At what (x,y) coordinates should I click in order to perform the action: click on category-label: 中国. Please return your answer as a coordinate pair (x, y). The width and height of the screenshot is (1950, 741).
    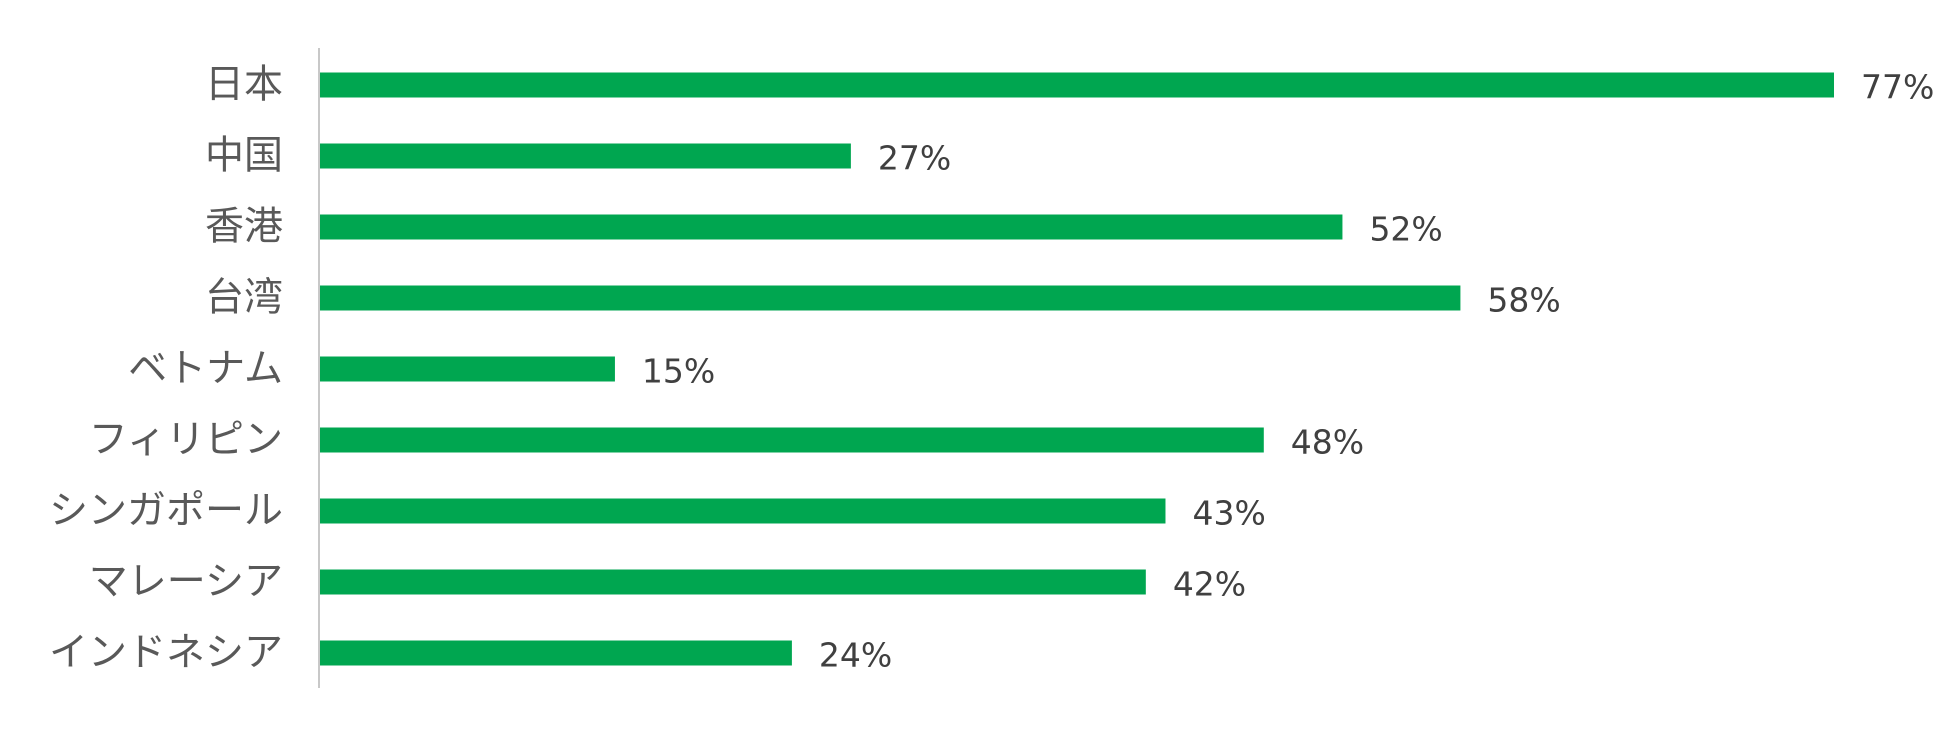
    Looking at the image, I should click on (244, 156).